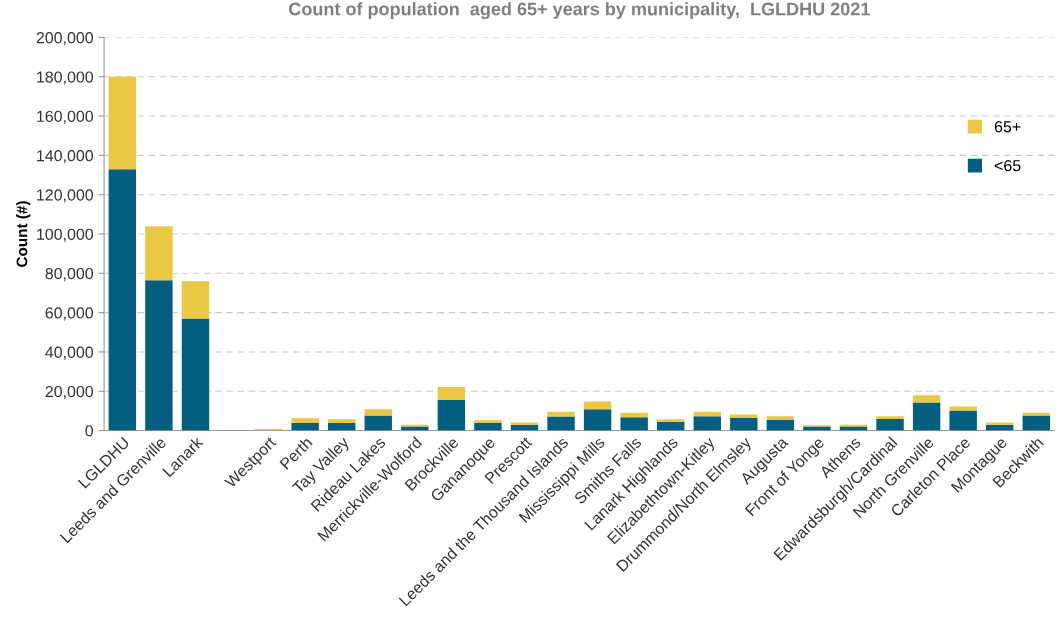  Describe the element at coordinates (65, 117) in the screenshot. I see `y-tick-label: 160,000` at that location.